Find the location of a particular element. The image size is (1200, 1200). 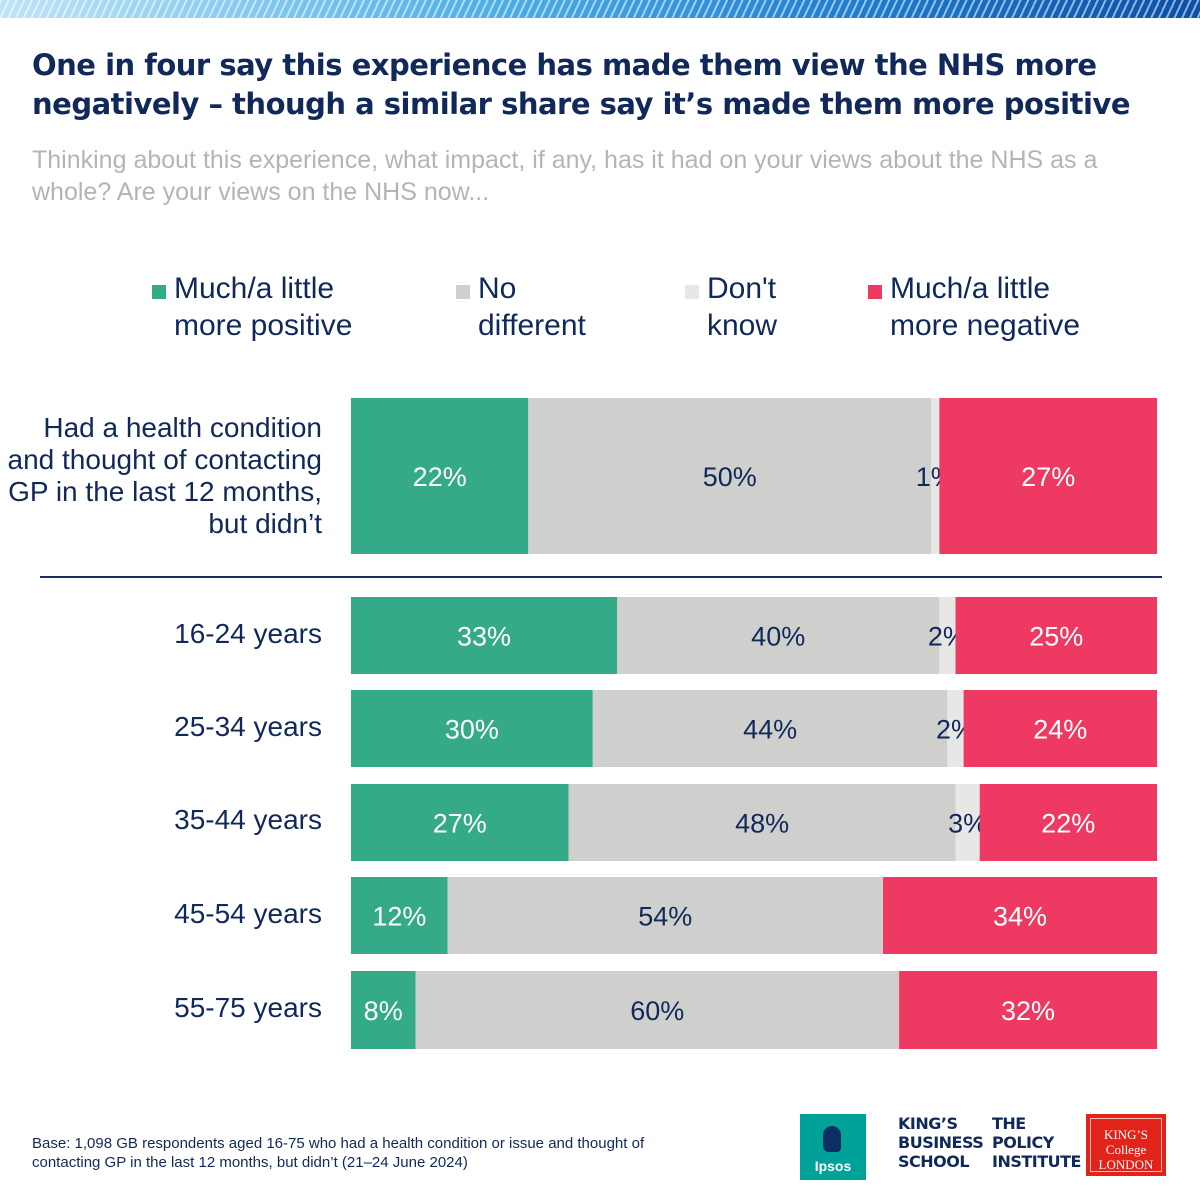

bar-label-no-different-row-3: 48% is located at coordinates (762, 824).